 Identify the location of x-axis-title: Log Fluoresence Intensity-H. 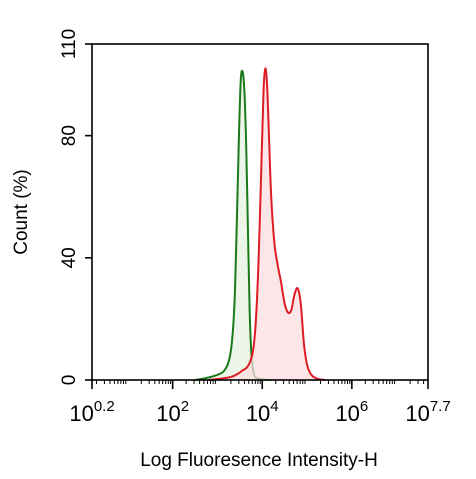
(259, 460).